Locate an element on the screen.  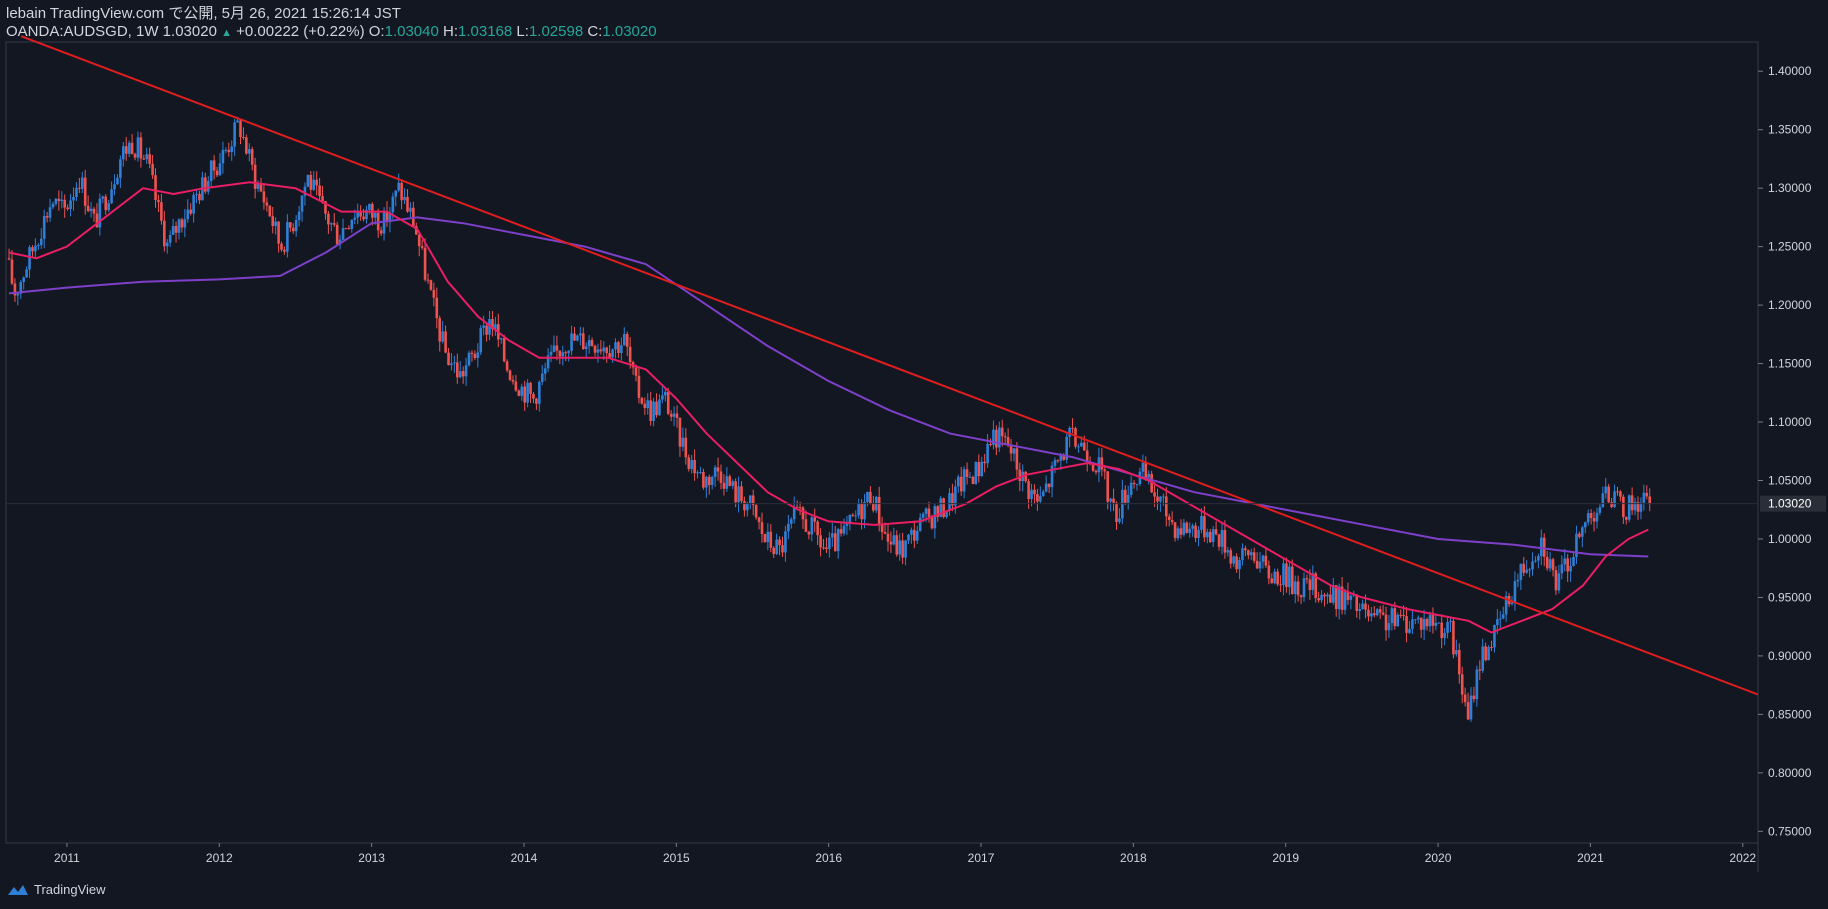
x-tick-label: 2020 is located at coordinates (1438, 858).